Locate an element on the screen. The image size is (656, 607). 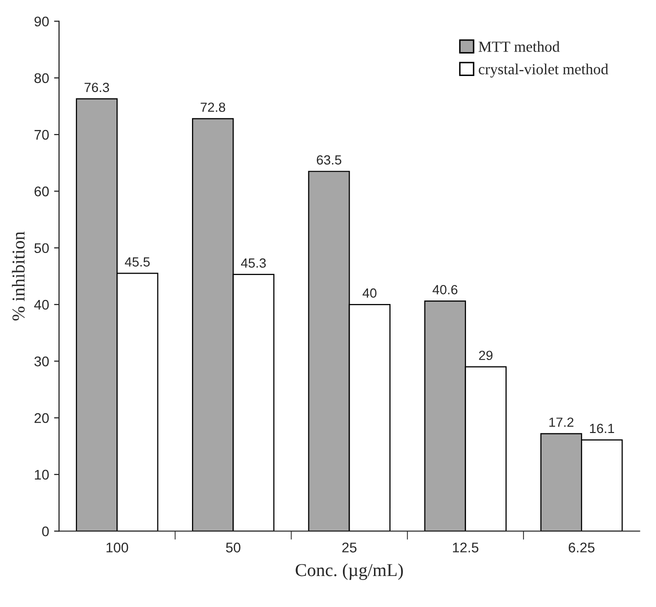
data-label: 63.5 is located at coordinates (329, 160).